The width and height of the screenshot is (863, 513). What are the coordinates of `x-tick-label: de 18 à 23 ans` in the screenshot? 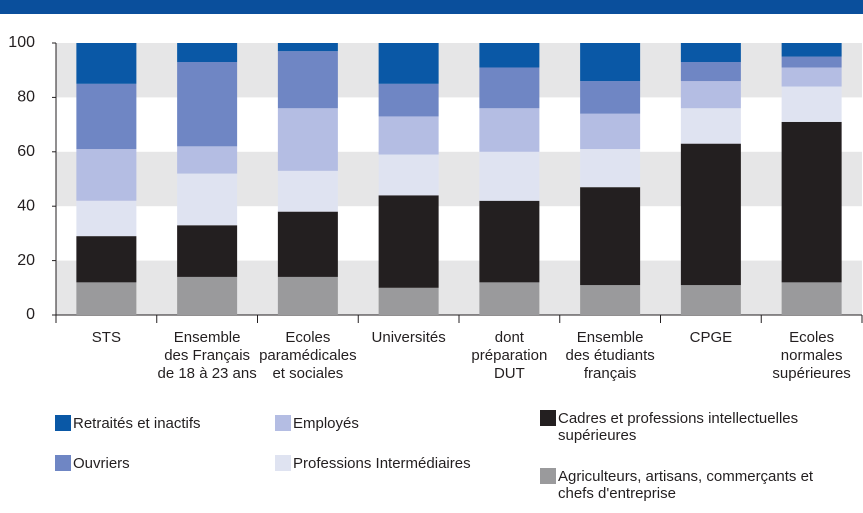 It's located at (206, 373).